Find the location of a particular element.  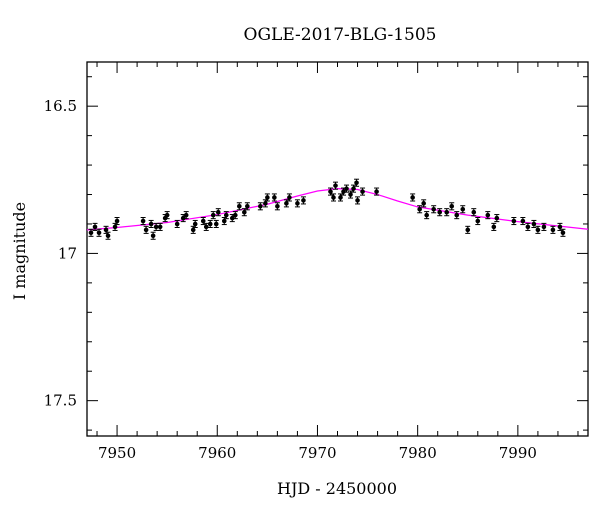

y-axis-label: I magnitude is located at coordinates (19, 251).